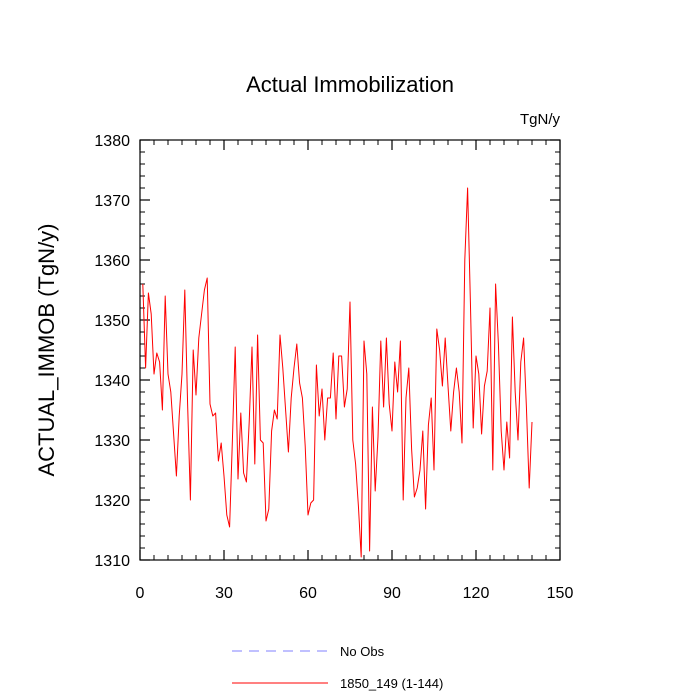  Describe the element at coordinates (112, 141) in the screenshot. I see `y-tick-label: 1380` at that location.